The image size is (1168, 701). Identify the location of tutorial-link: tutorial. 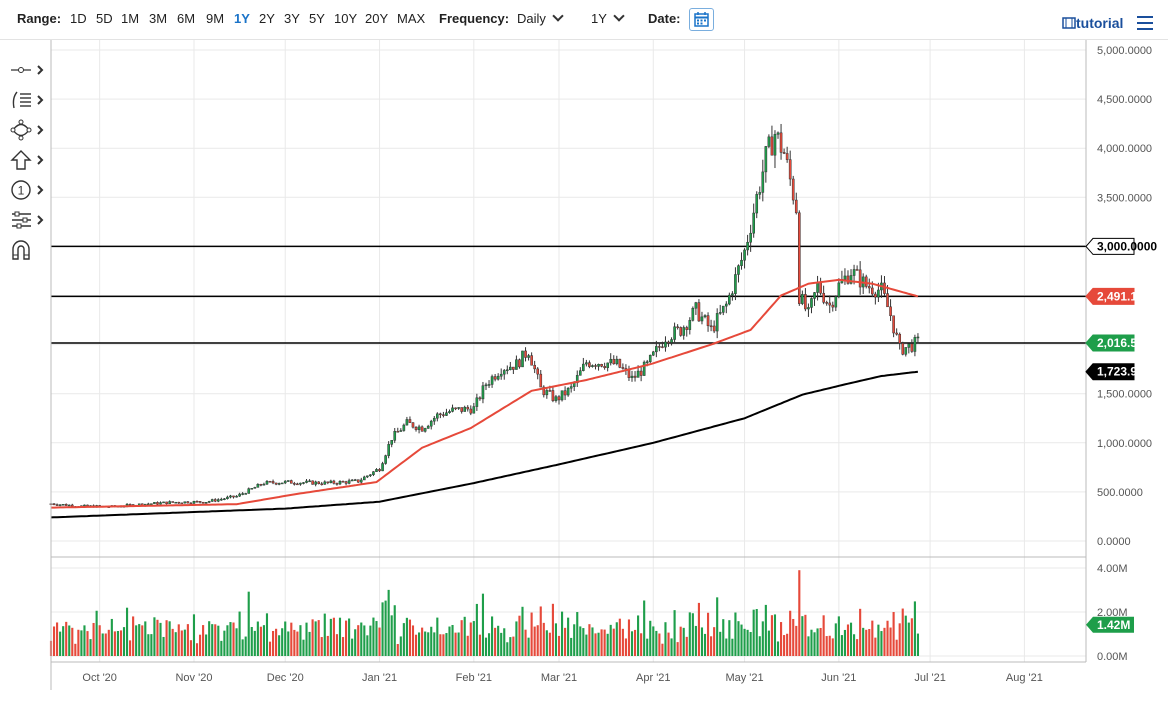
(1092, 23).